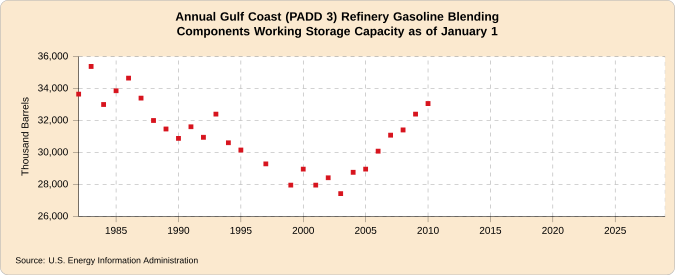  I want to click on chart-title: Annual Gulf Coast (PADD 3) Refinery Gasoline Blending Components Working Storage Capacity as of January 1, so click(337, 25).